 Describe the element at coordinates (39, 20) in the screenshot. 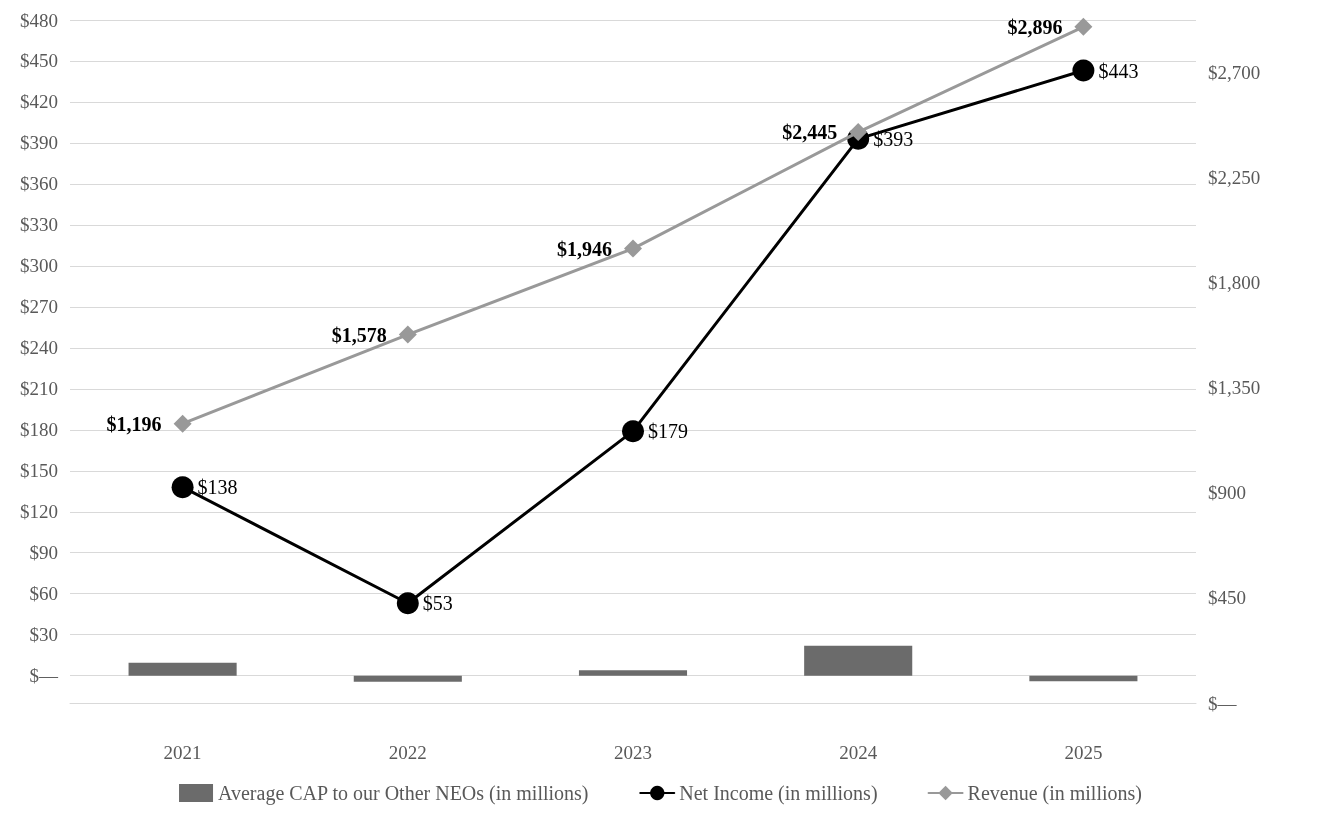

I see `y-tick-label: $480` at that location.